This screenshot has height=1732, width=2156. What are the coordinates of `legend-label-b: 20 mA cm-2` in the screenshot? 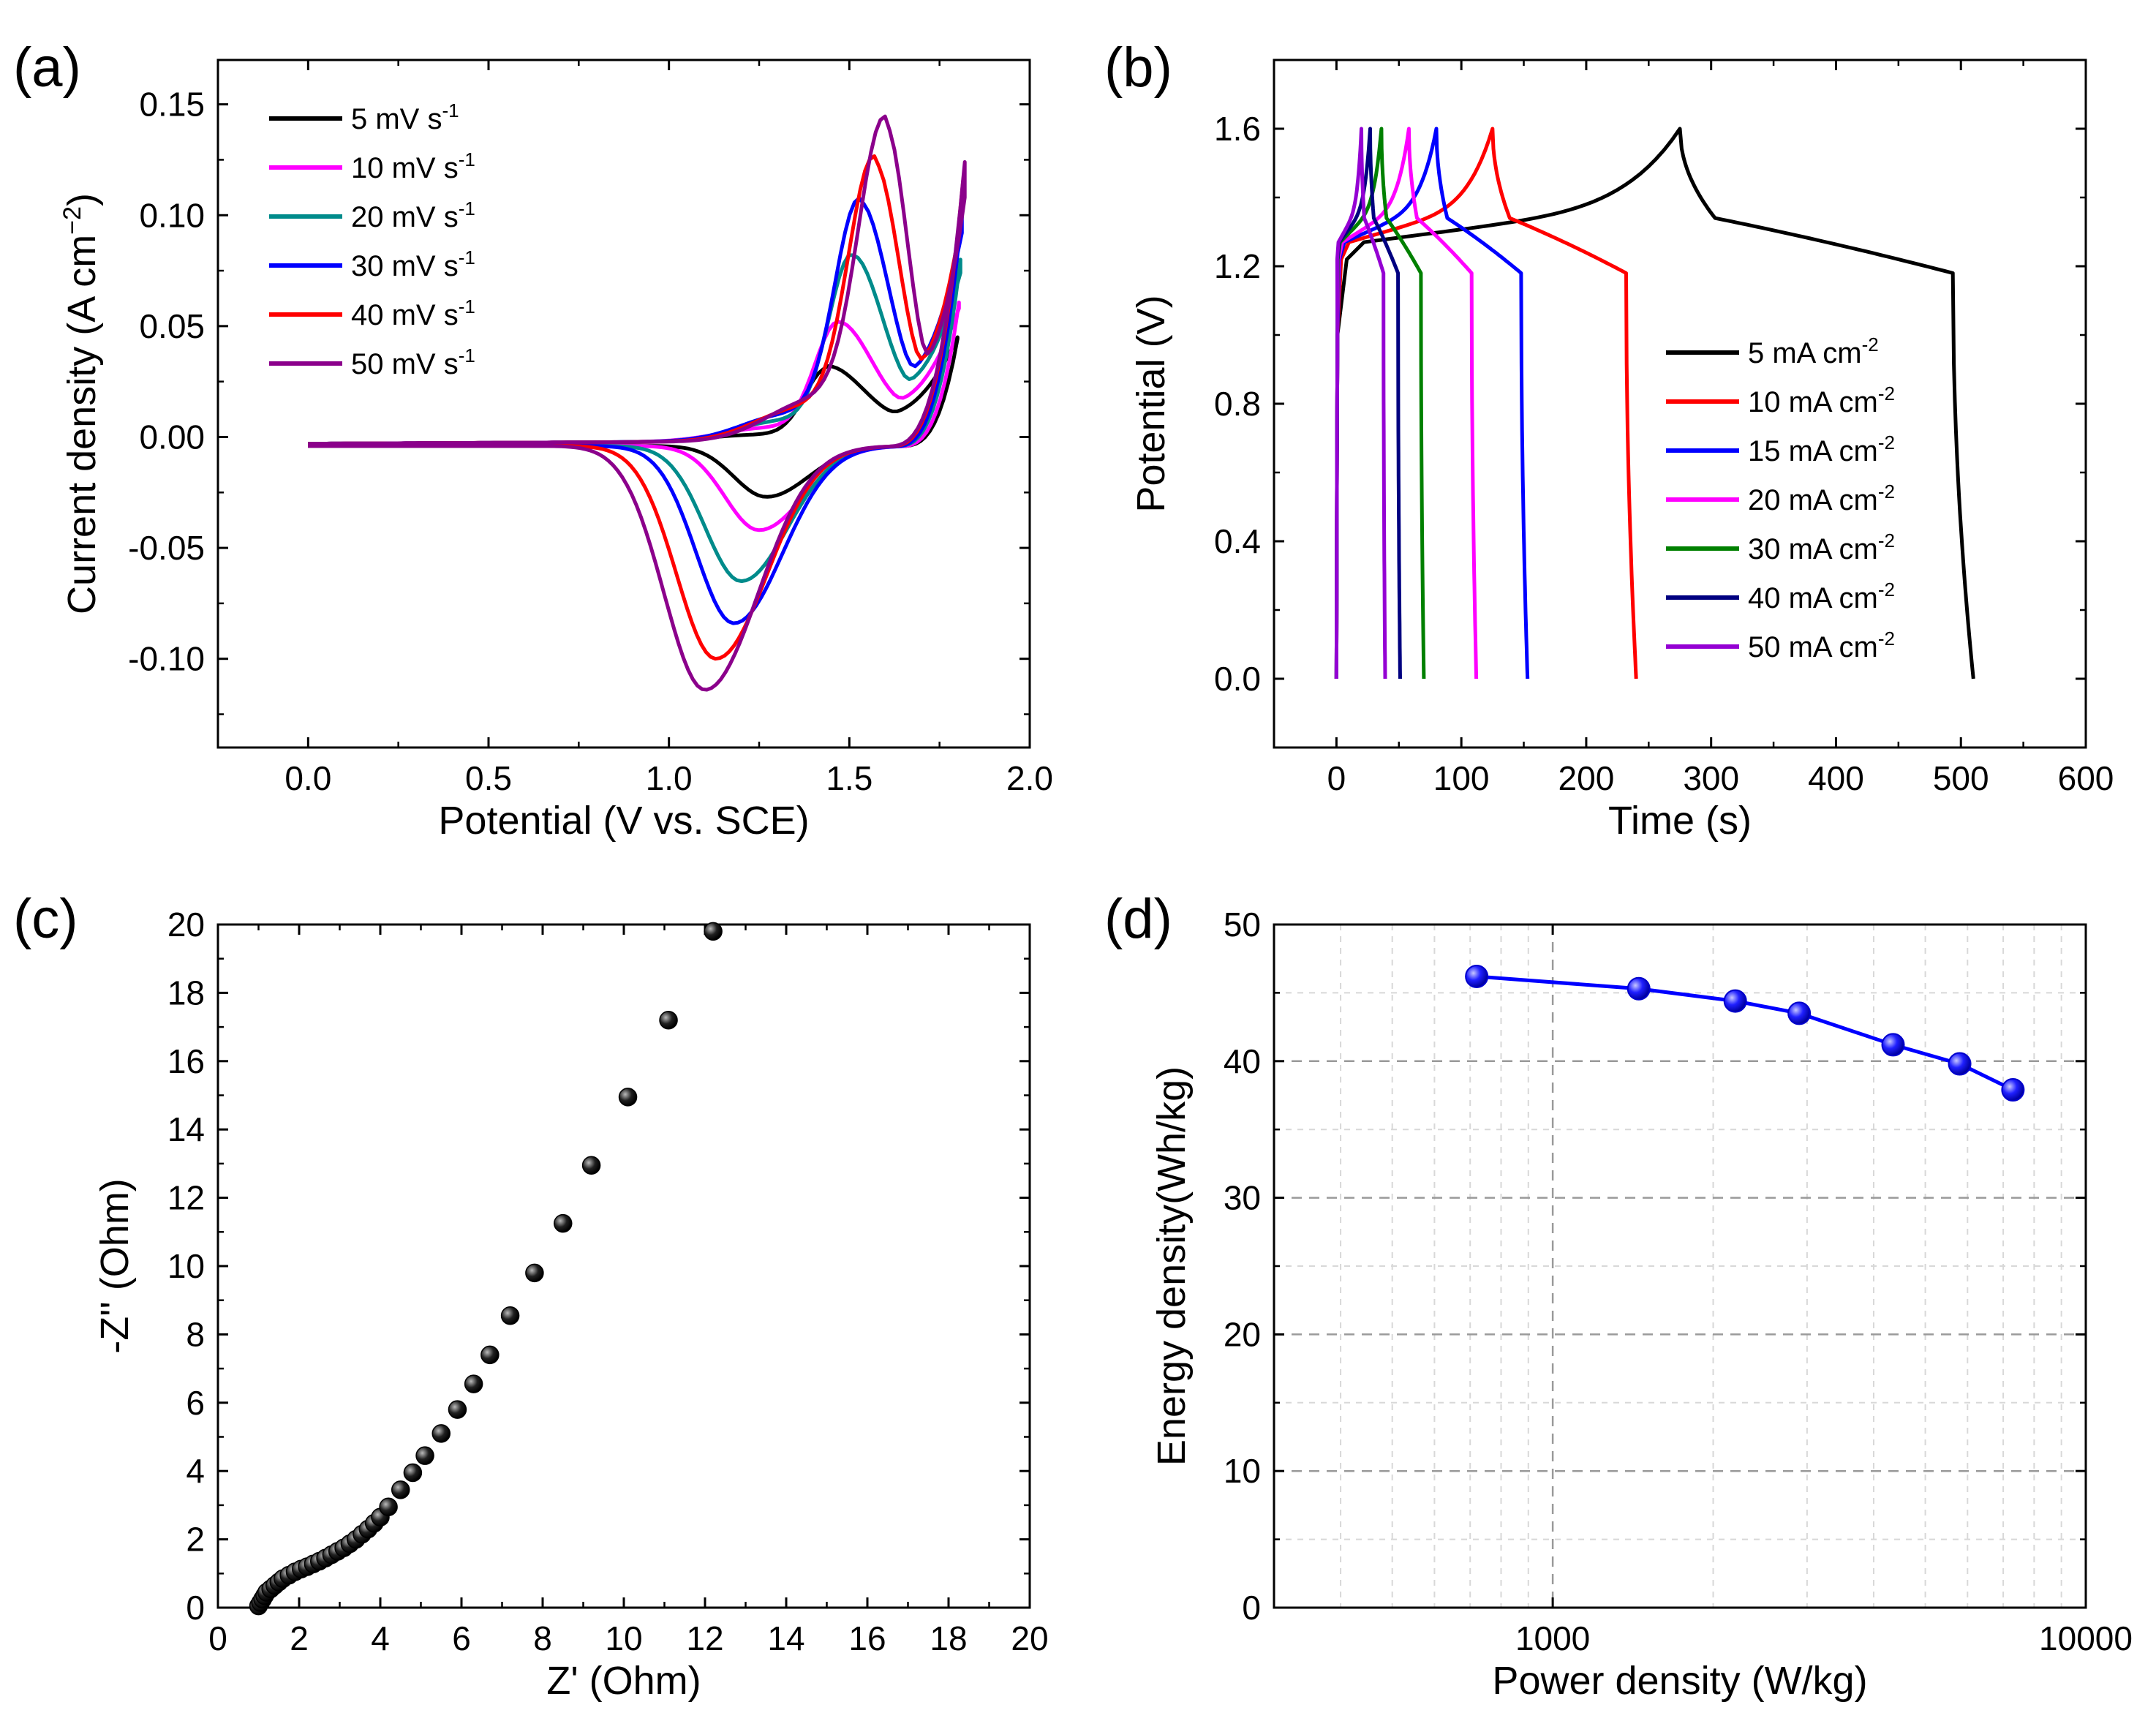 It's located at (1821, 499).